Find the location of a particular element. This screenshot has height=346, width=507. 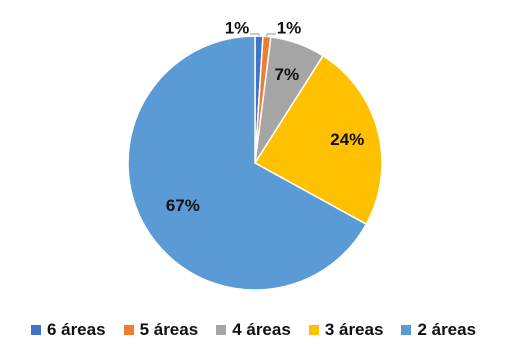

legend-label: 4 áreas is located at coordinates (261, 329).